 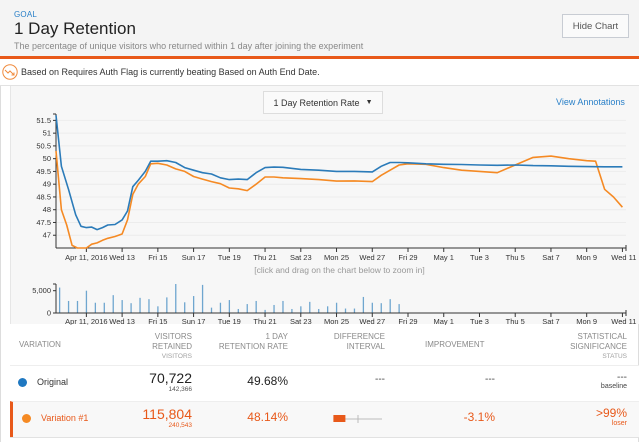 I want to click on x-tick-label: Fri 15, so click(x=157, y=257).